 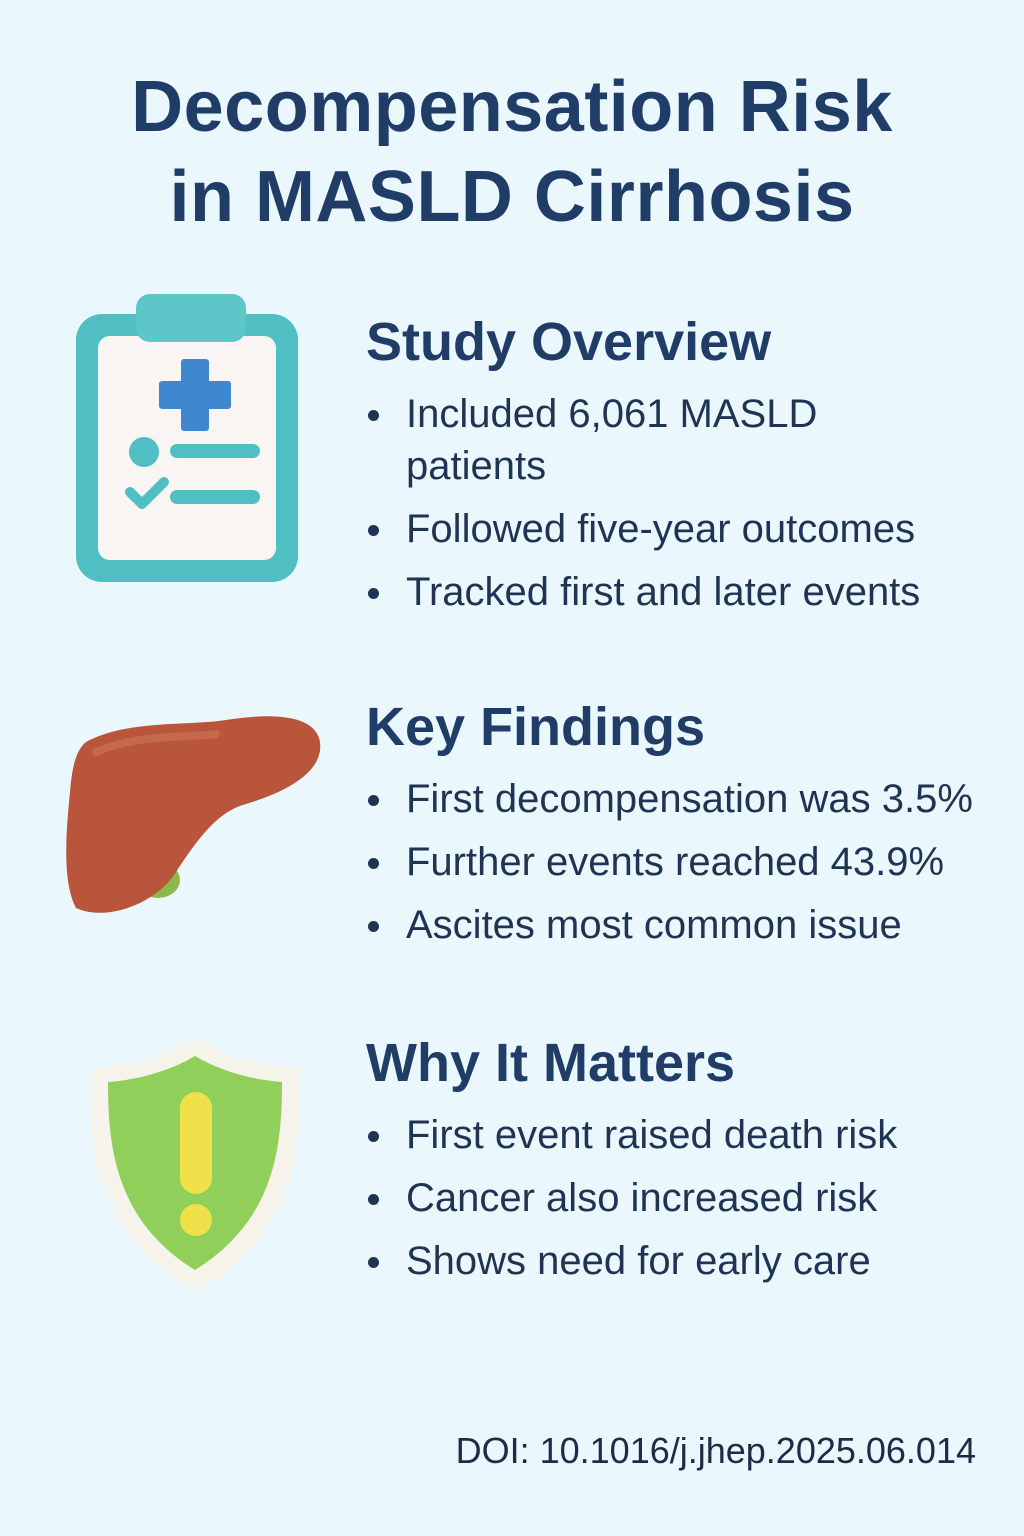 What do you see at coordinates (691, 1135) in the screenshot?
I see `list-item: First event raised death risk` at bounding box center [691, 1135].